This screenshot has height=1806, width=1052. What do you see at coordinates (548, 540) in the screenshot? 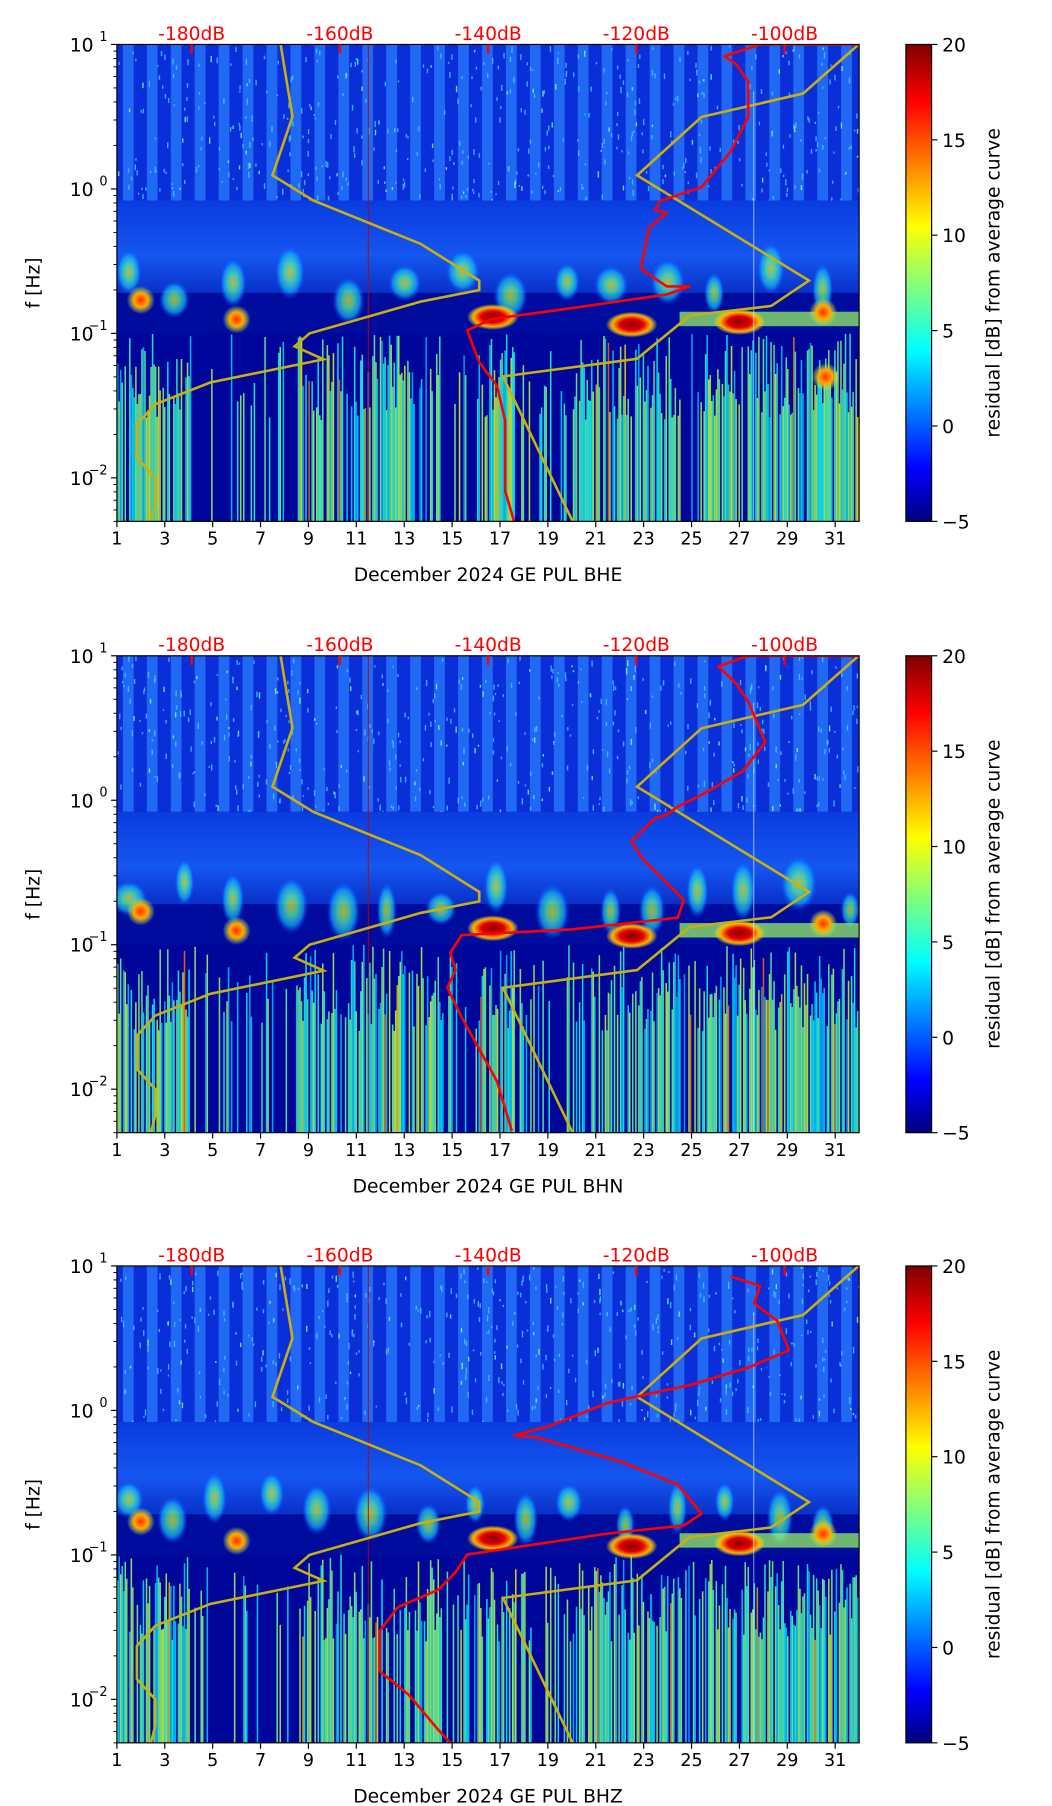
I see `x-tick-label: 19` at bounding box center [548, 540].